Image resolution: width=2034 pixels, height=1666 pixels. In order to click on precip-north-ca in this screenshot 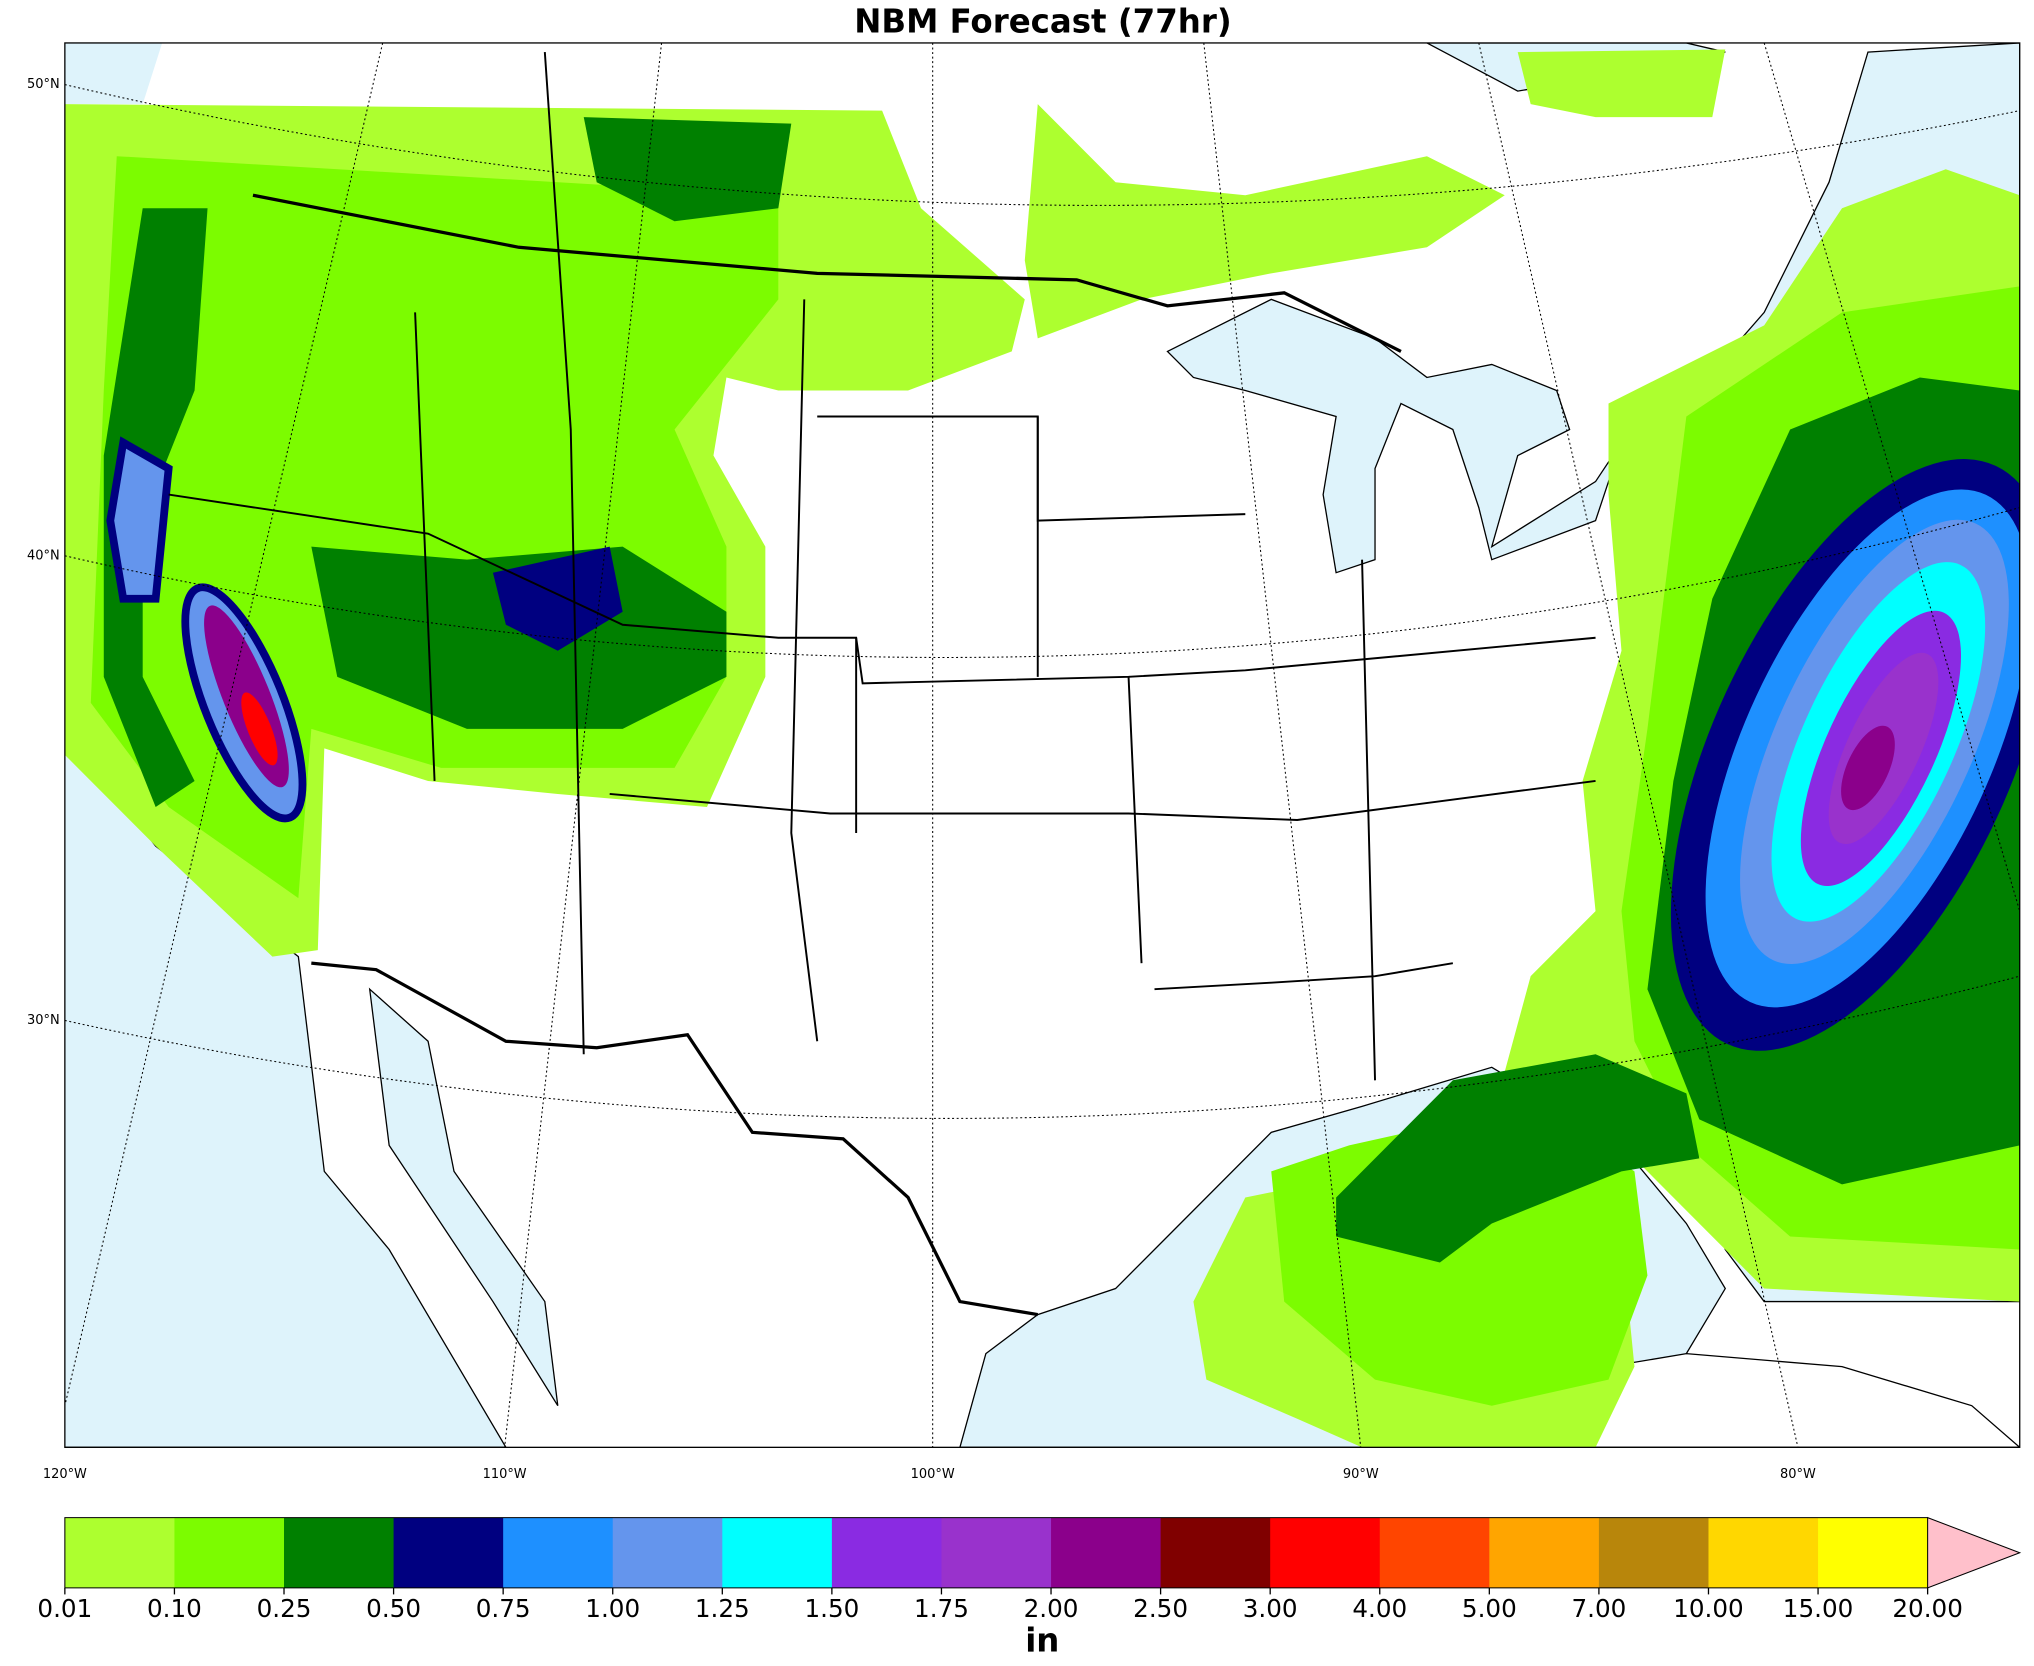, I will do `click(139, 519)`.